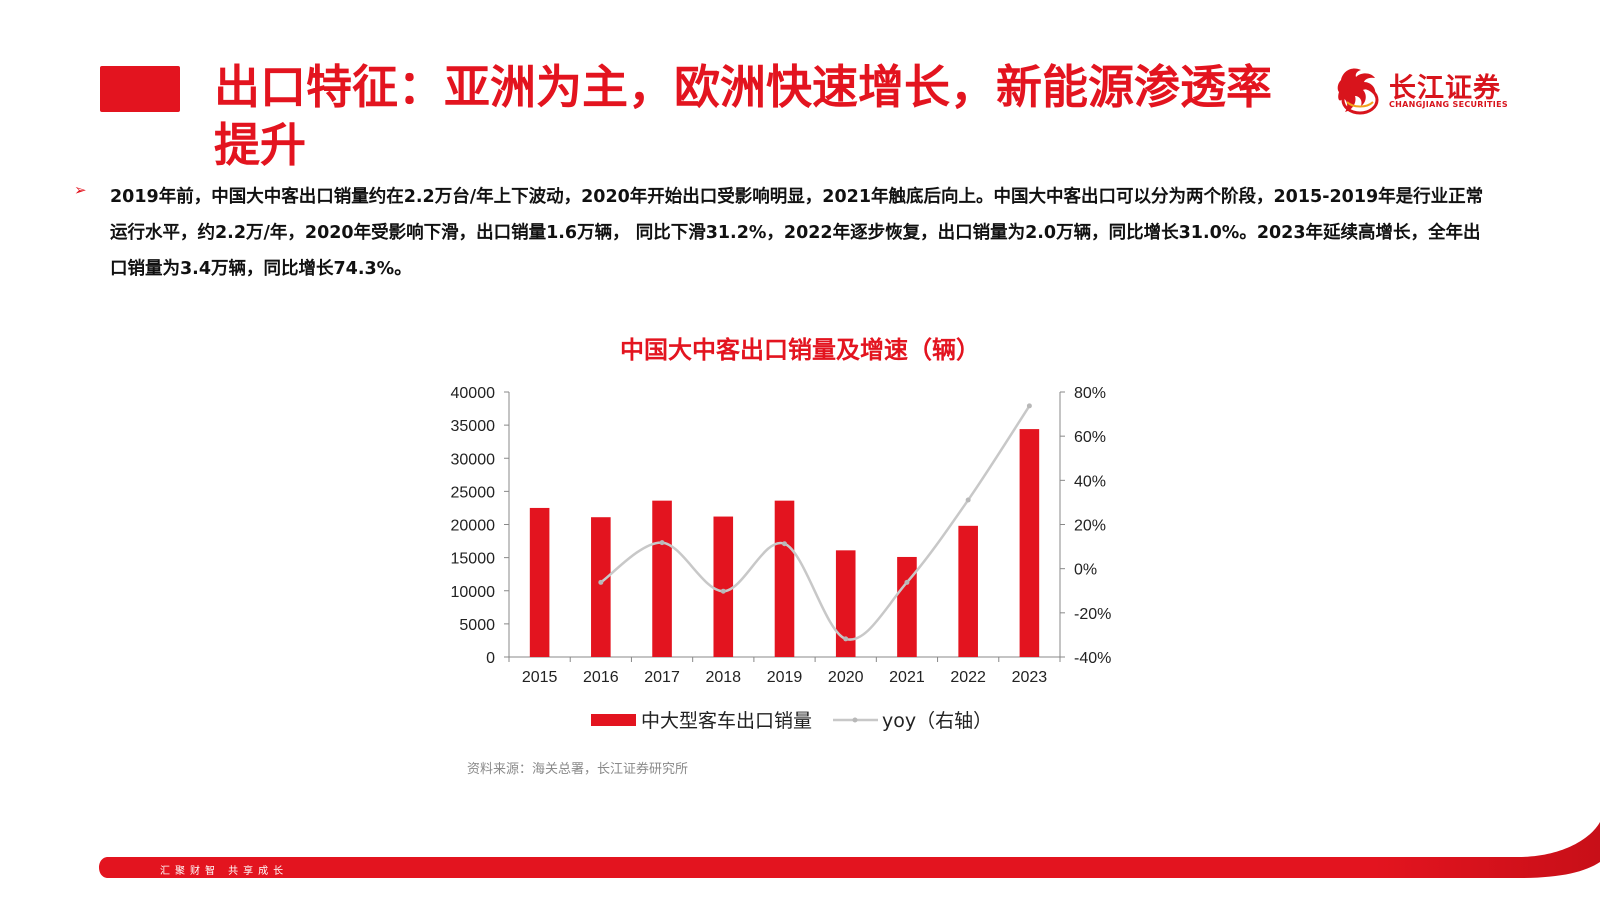 Image resolution: width=1600 pixels, height=900 pixels. What do you see at coordinates (723, 677) in the screenshot?
I see `x-tick-label: 2018` at bounding box center [723, 677].